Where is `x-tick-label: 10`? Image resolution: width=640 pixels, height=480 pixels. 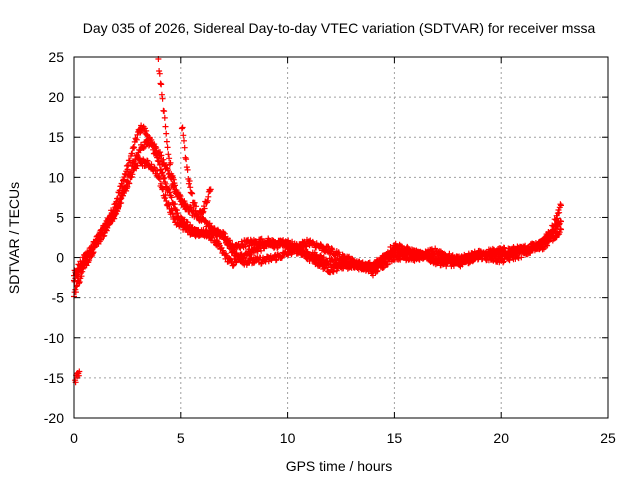
x-tick-label: 10 is located at coordinates (288, 438).